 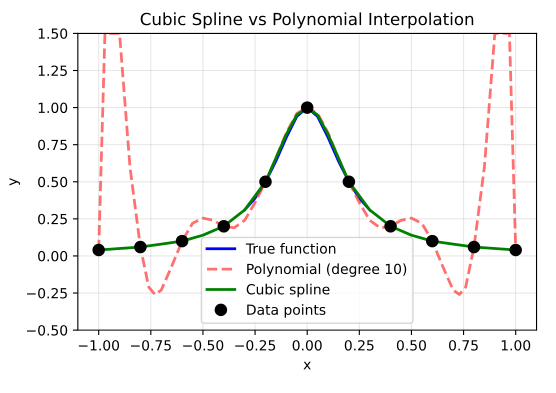 What do you see at coordinates (516, 345) in the screenshot?
I see `x-tick-label: 1.00` at bounding box center [516, 345].